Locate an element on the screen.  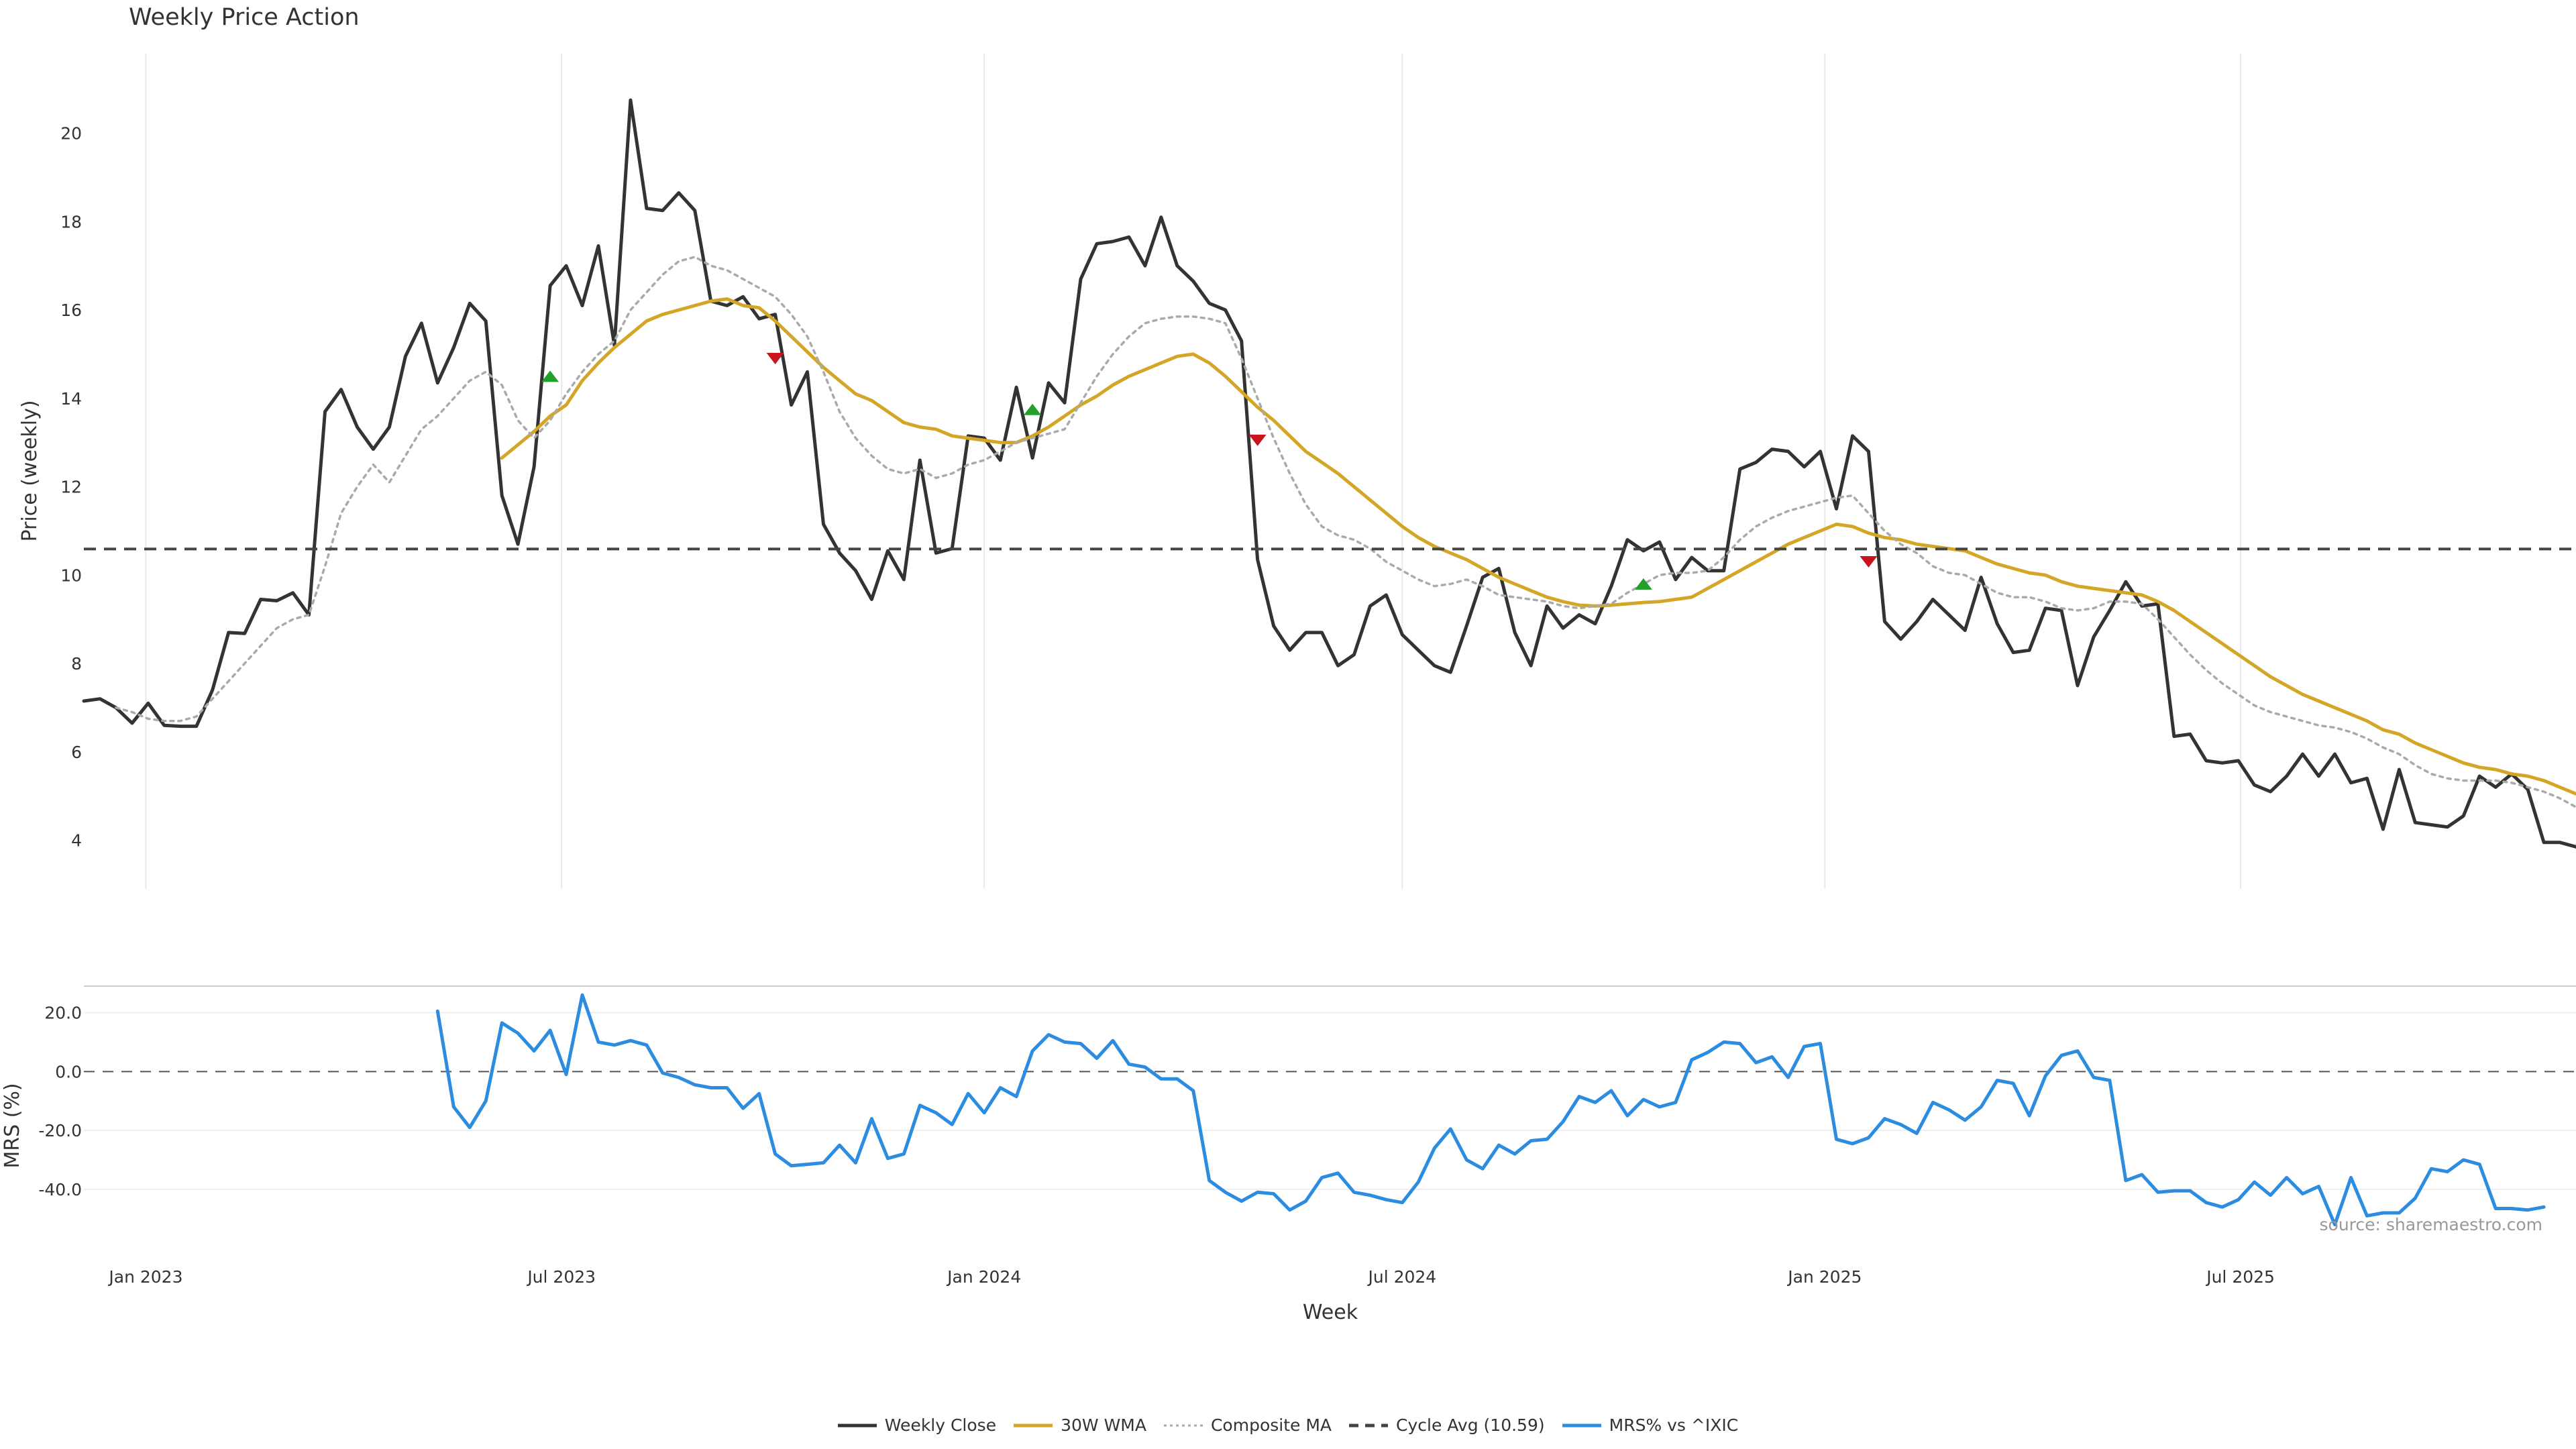
mrs-y-tick-label: 20.0 is located at coordinates (63, 1013).